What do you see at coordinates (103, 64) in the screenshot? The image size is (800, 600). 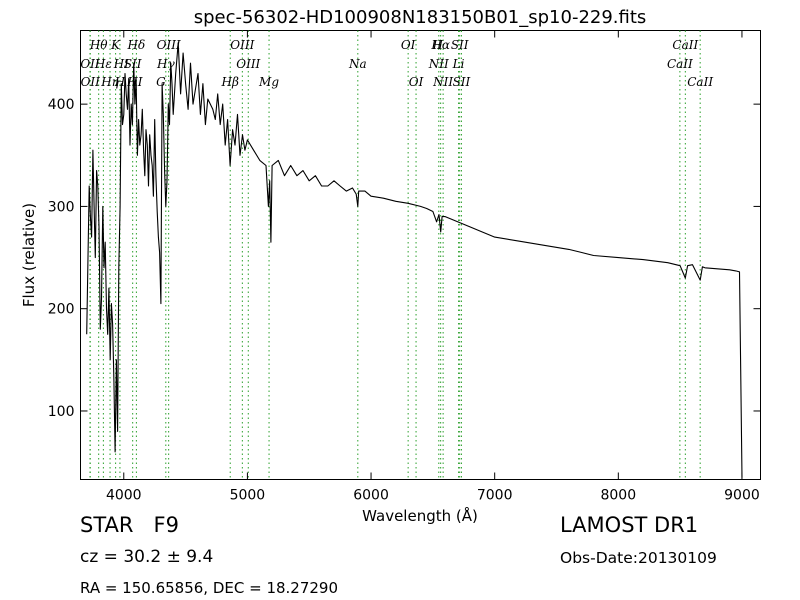 I see `marker-label: Hε` at bounding box center [103, 64].